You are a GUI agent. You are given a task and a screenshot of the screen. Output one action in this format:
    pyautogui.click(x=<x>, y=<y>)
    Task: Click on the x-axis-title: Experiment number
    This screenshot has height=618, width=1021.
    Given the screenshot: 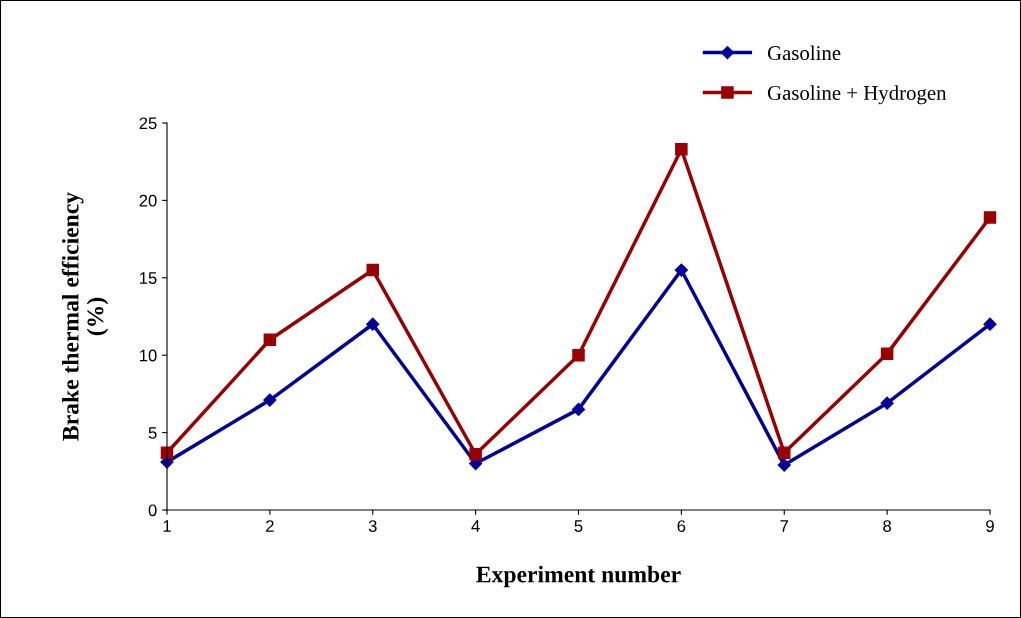 What is the action you would take?
    pyautogui.click(x=578, y=576)
    